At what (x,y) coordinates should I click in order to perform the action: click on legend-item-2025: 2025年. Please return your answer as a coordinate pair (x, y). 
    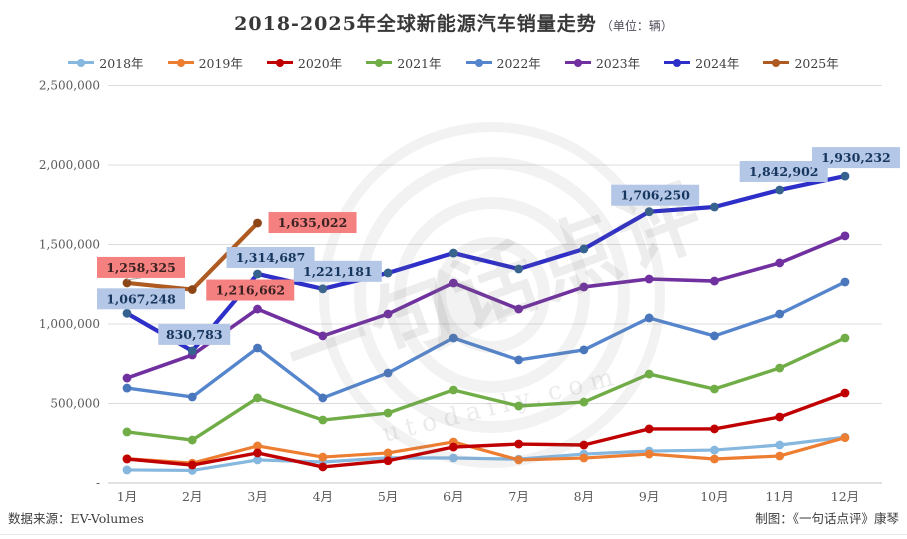
    Looking at the image, I should click on (801, 62).